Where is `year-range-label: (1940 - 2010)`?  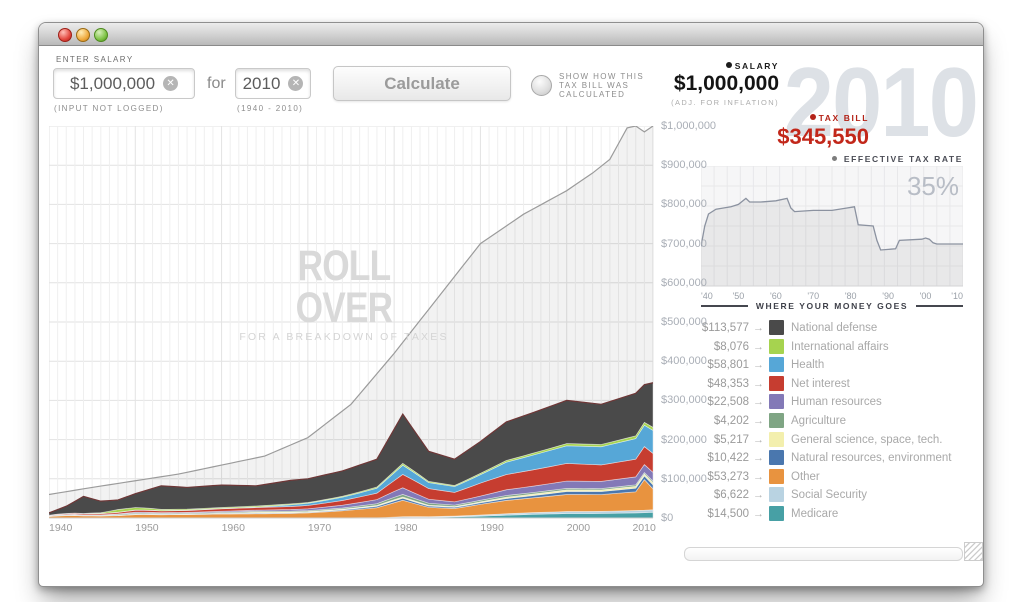 year-range-label: (1940 - 2010) is located at coordinates (270, 108).